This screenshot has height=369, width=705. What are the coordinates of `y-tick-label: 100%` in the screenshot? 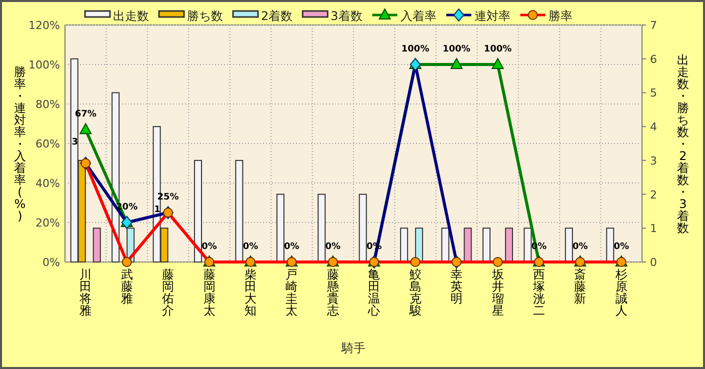 It's located at (44, 65).